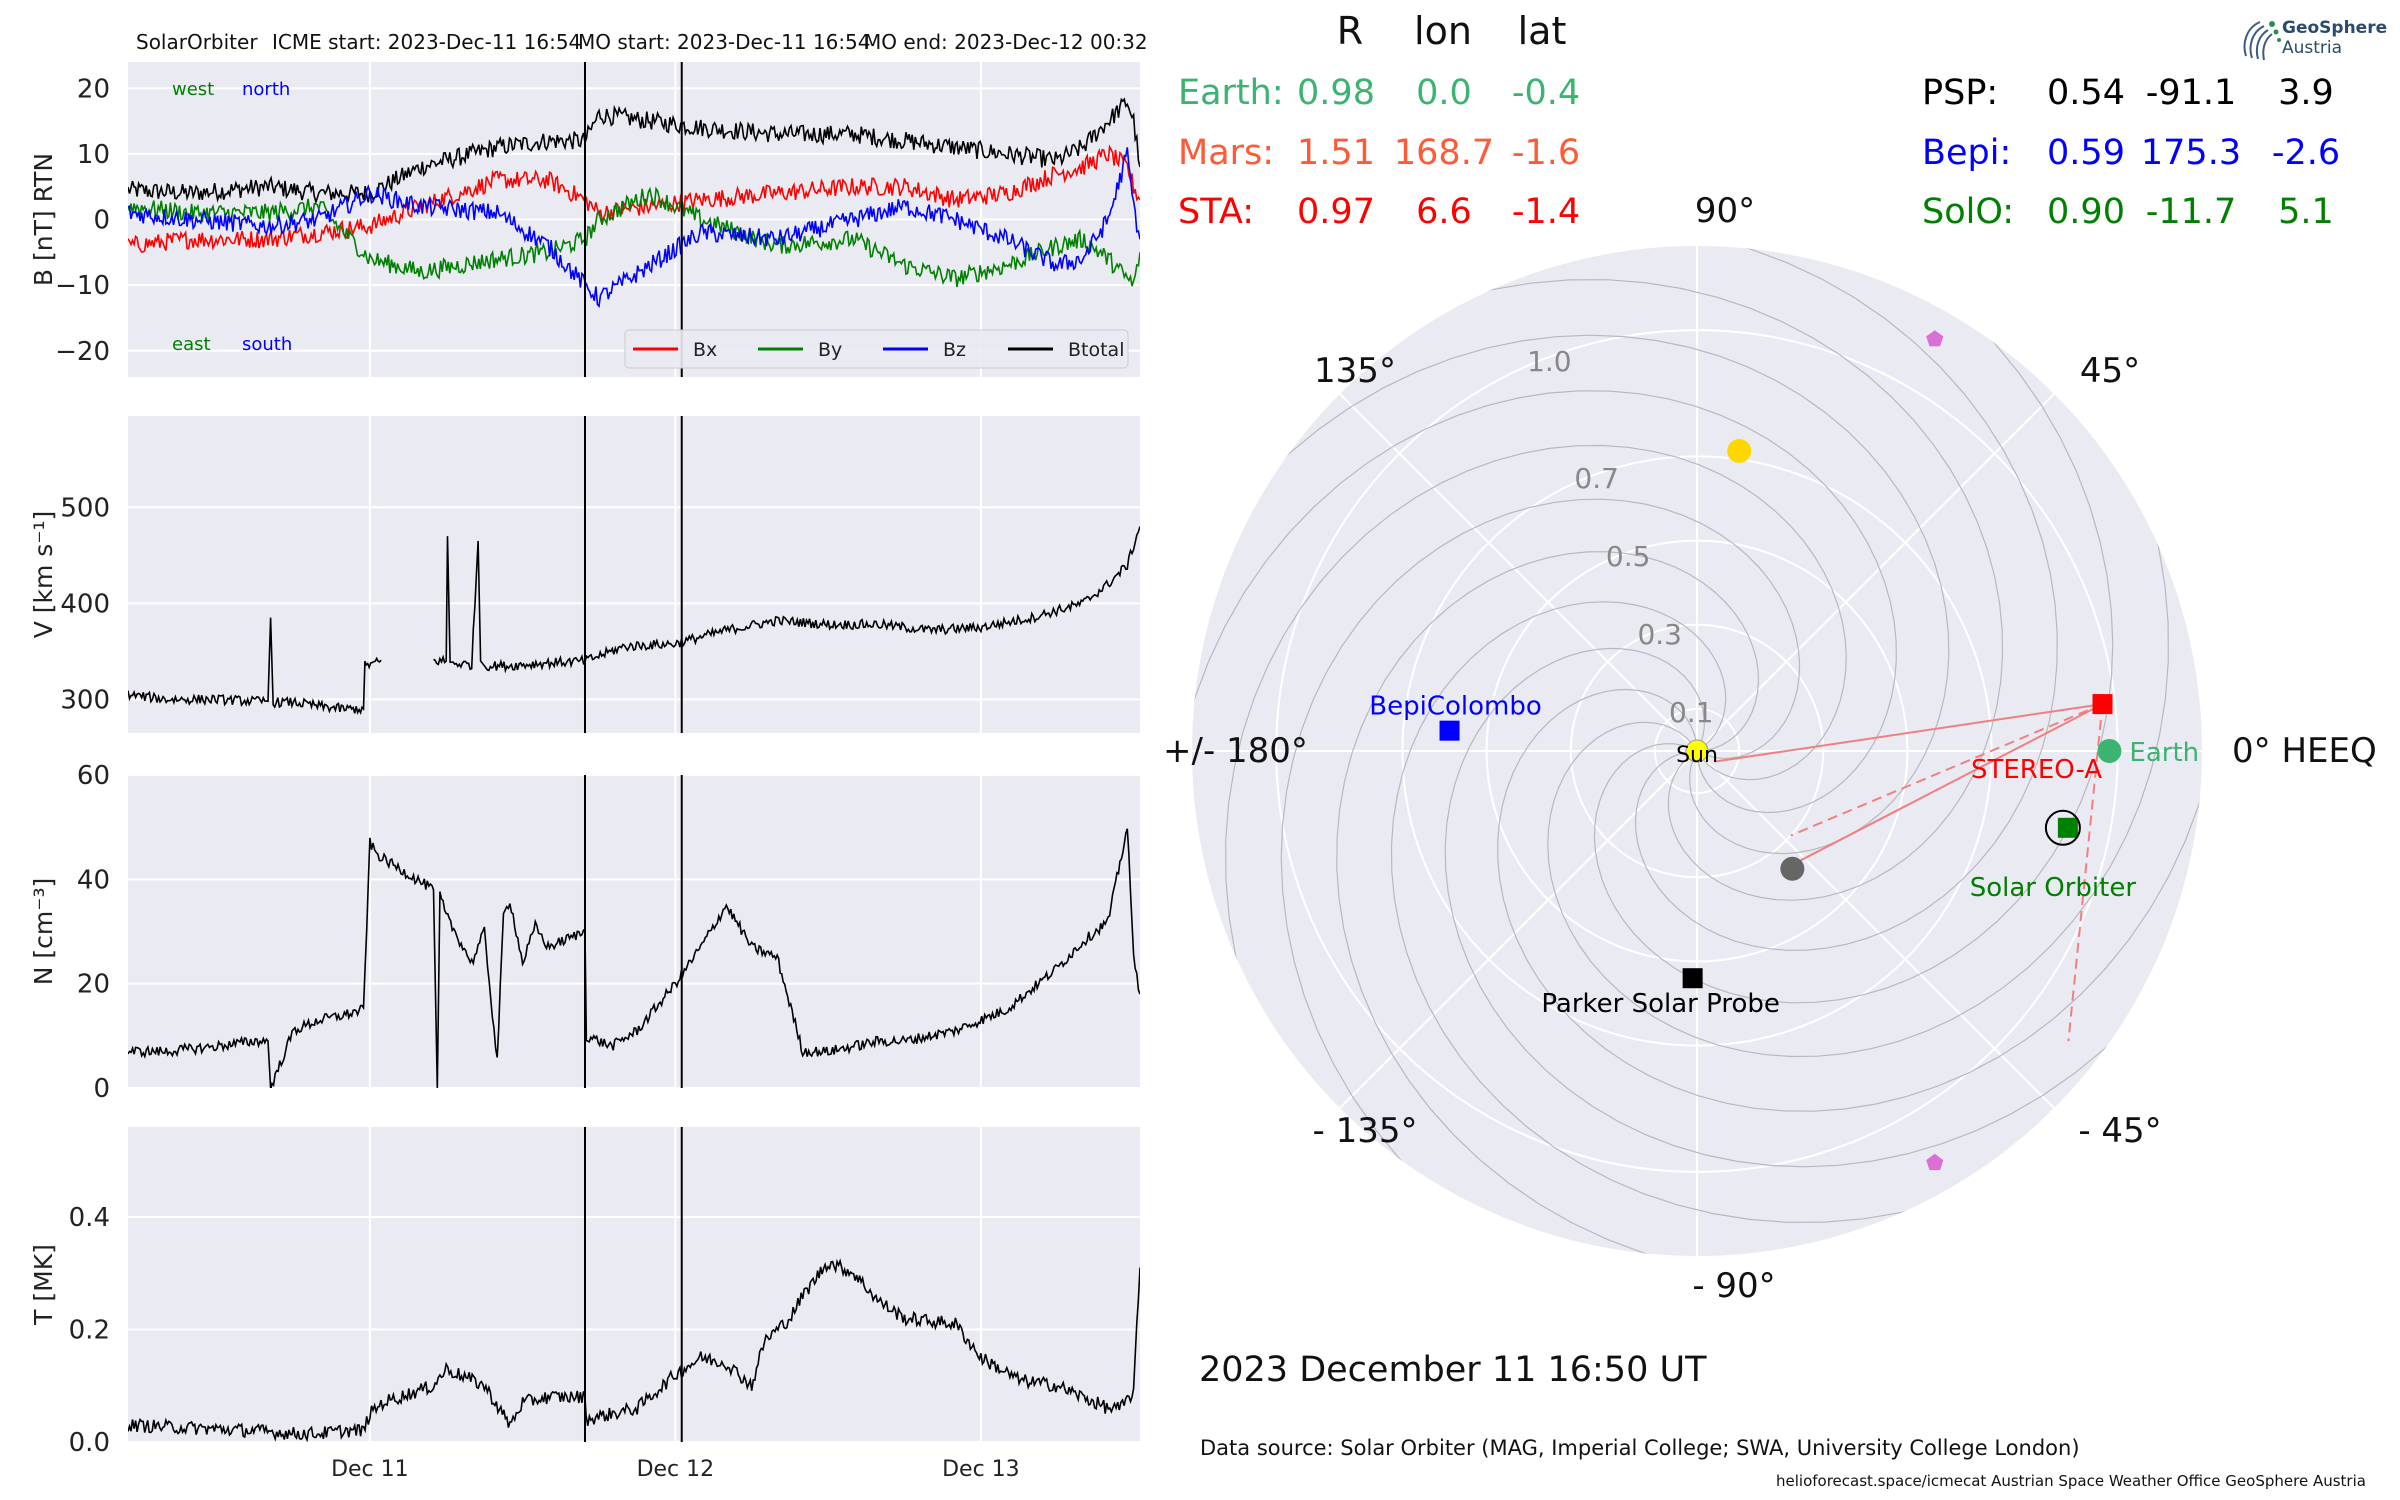  Describe the element at coordinates (43, 1285) in the screenshot. I see `y-axis-label: T [MK]` at that location.